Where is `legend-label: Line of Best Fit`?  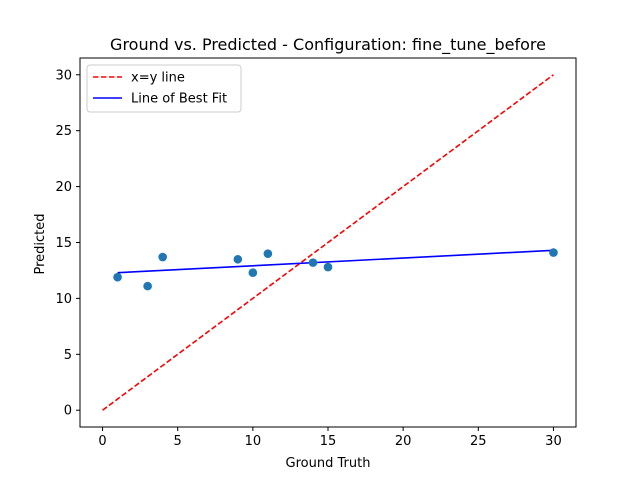
legend-label: Line of Best Fit is located at coordinates (179, 99).